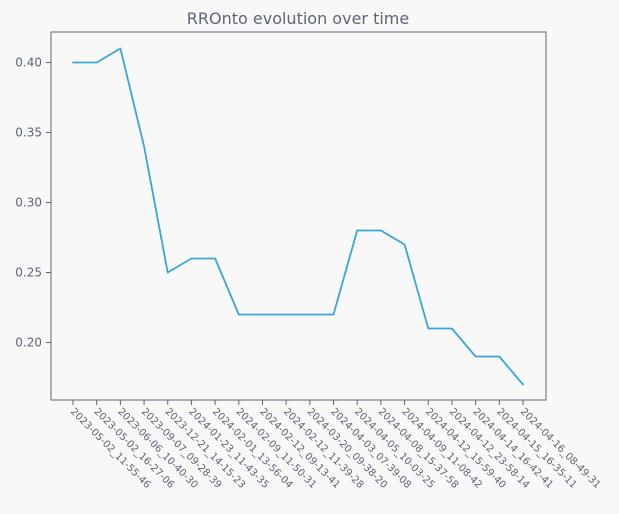  What do you see at coordinates (28, 133) in the screenshot?
I see `y-tick-label: 0.35` at bounding box center [28, 133].